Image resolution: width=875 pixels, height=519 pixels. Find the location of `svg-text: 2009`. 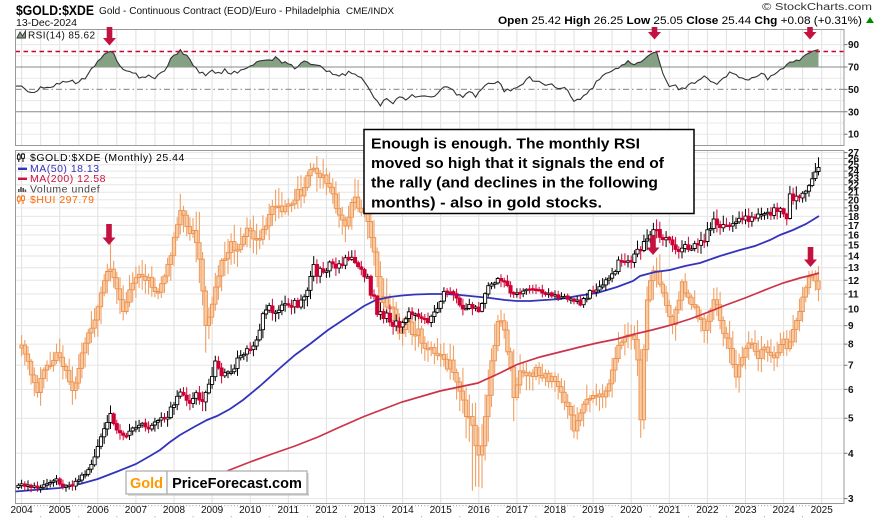

svg-text: 2009 is located at coordinates (212, 510).